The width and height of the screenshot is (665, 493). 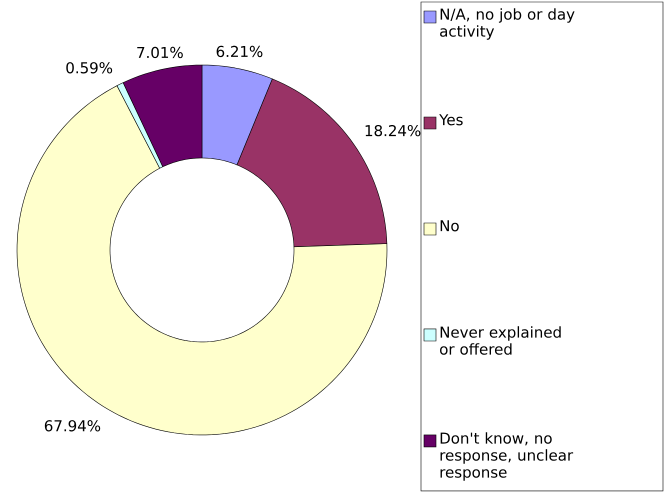 What do you see at coordinates (89, 68) in the screenshot?
I see `data-label: 0.59%` at bounding box center [89, 68].